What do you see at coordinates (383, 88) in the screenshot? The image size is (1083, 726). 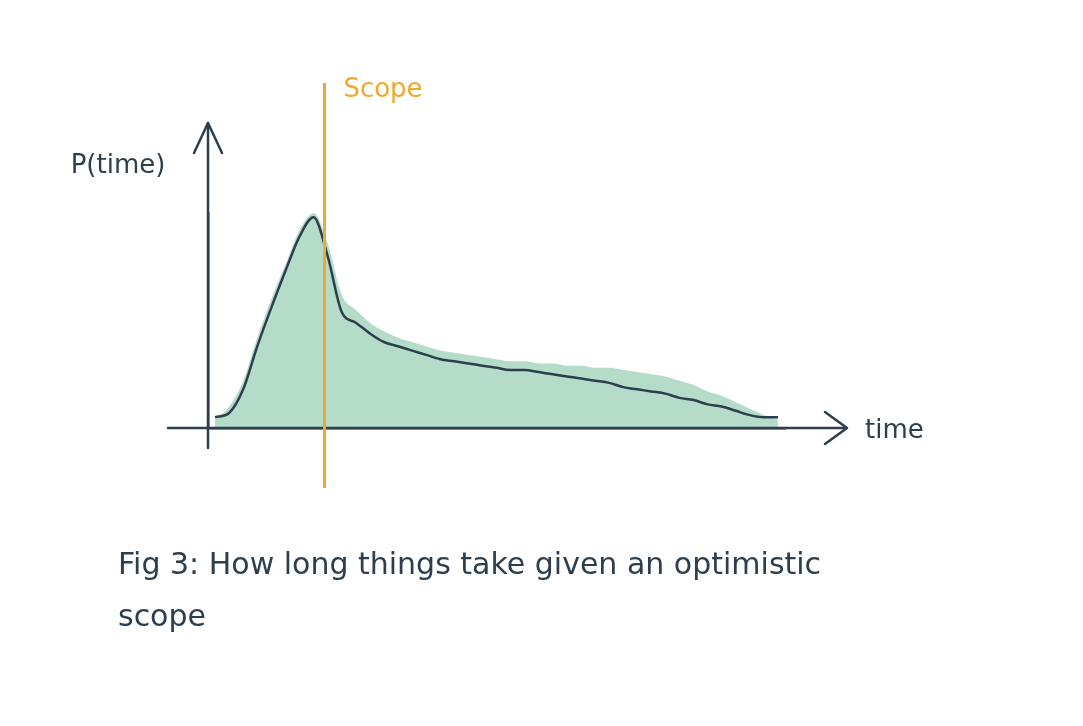 I see `text: Scope` at bounding box center [383, 88].